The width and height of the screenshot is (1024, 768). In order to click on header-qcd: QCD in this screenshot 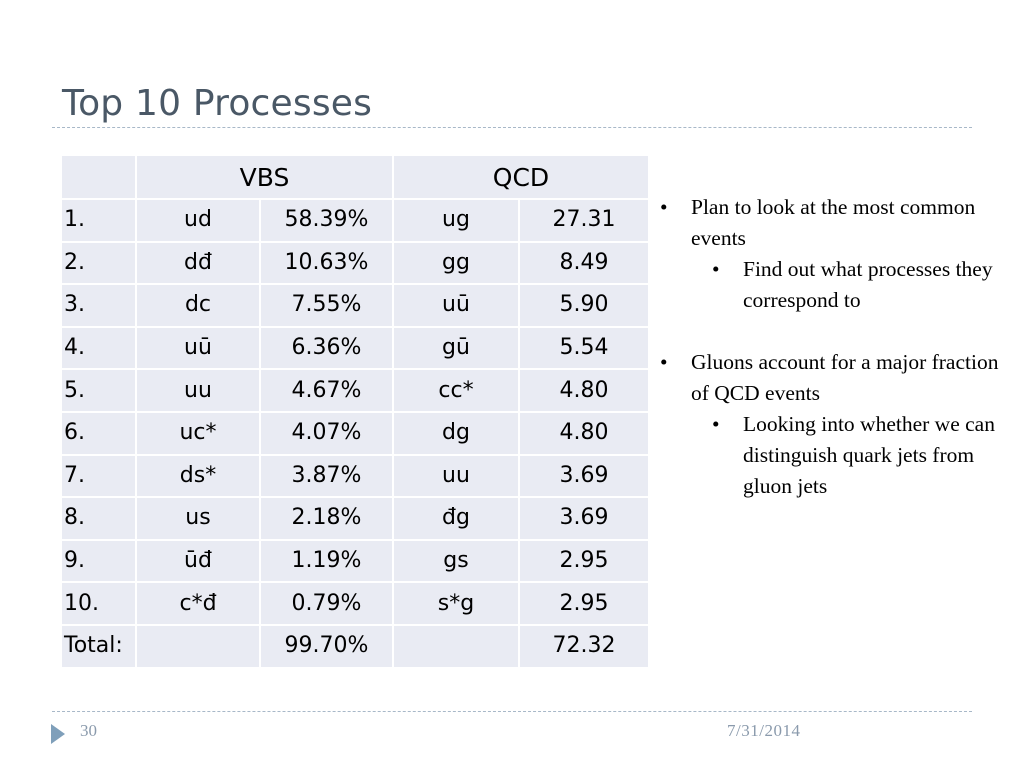, I will do `click(521, 177)`.